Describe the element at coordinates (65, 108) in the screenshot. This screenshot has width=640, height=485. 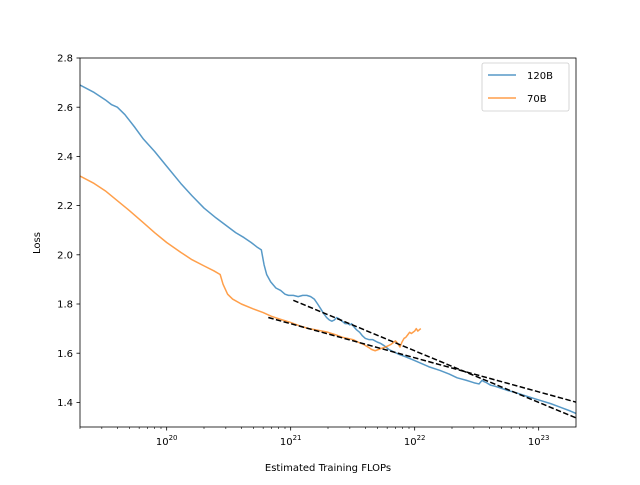
I see `y-tick-label: 2.6` at that location.